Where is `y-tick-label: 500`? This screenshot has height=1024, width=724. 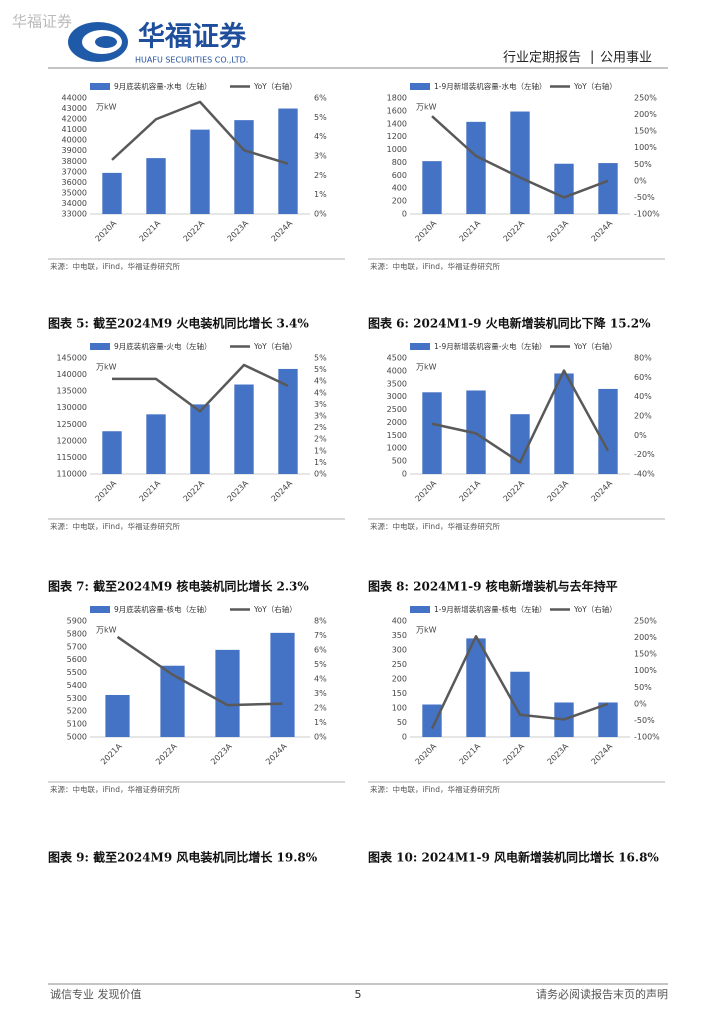 y-tick-label: 500 is located at coordinates (399, 461).